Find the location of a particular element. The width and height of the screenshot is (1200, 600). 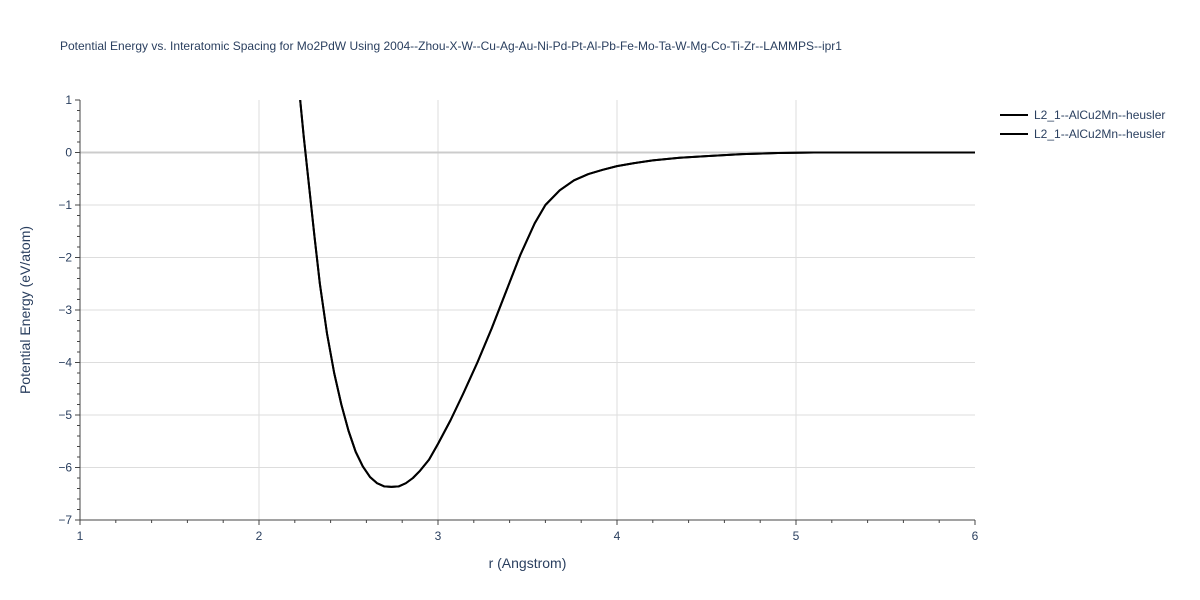

y-axis-title: Potential Energy (eV/atom) is located at coordinates (25, 310).